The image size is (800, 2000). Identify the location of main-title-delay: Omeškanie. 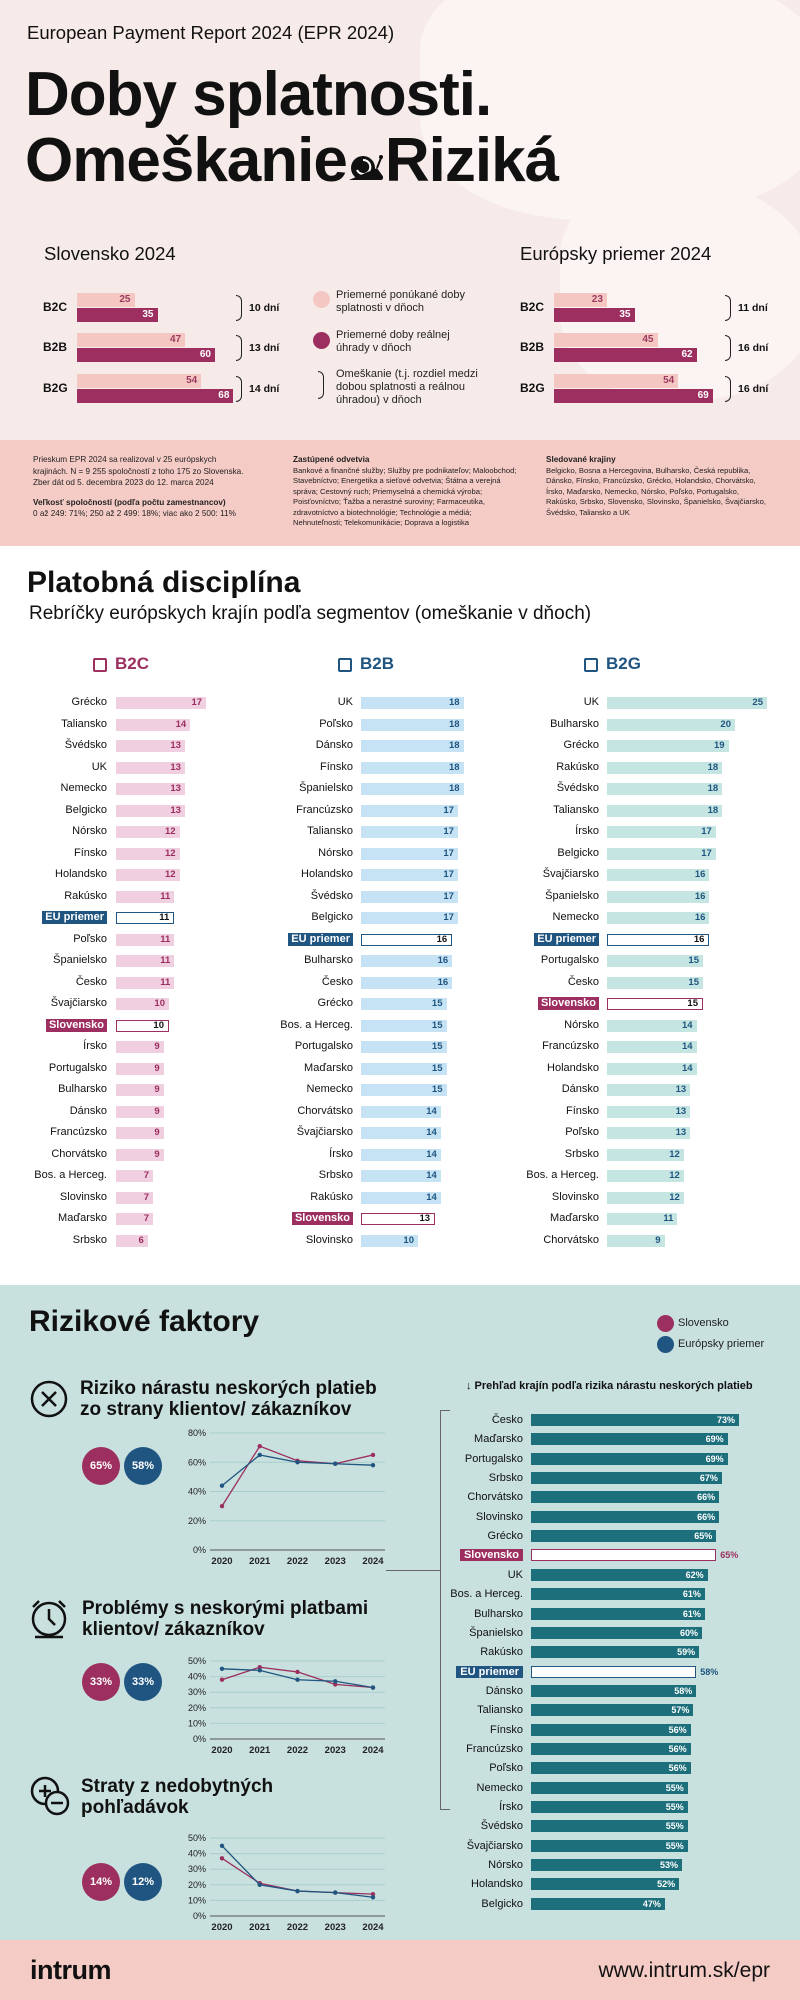
(186, 160).